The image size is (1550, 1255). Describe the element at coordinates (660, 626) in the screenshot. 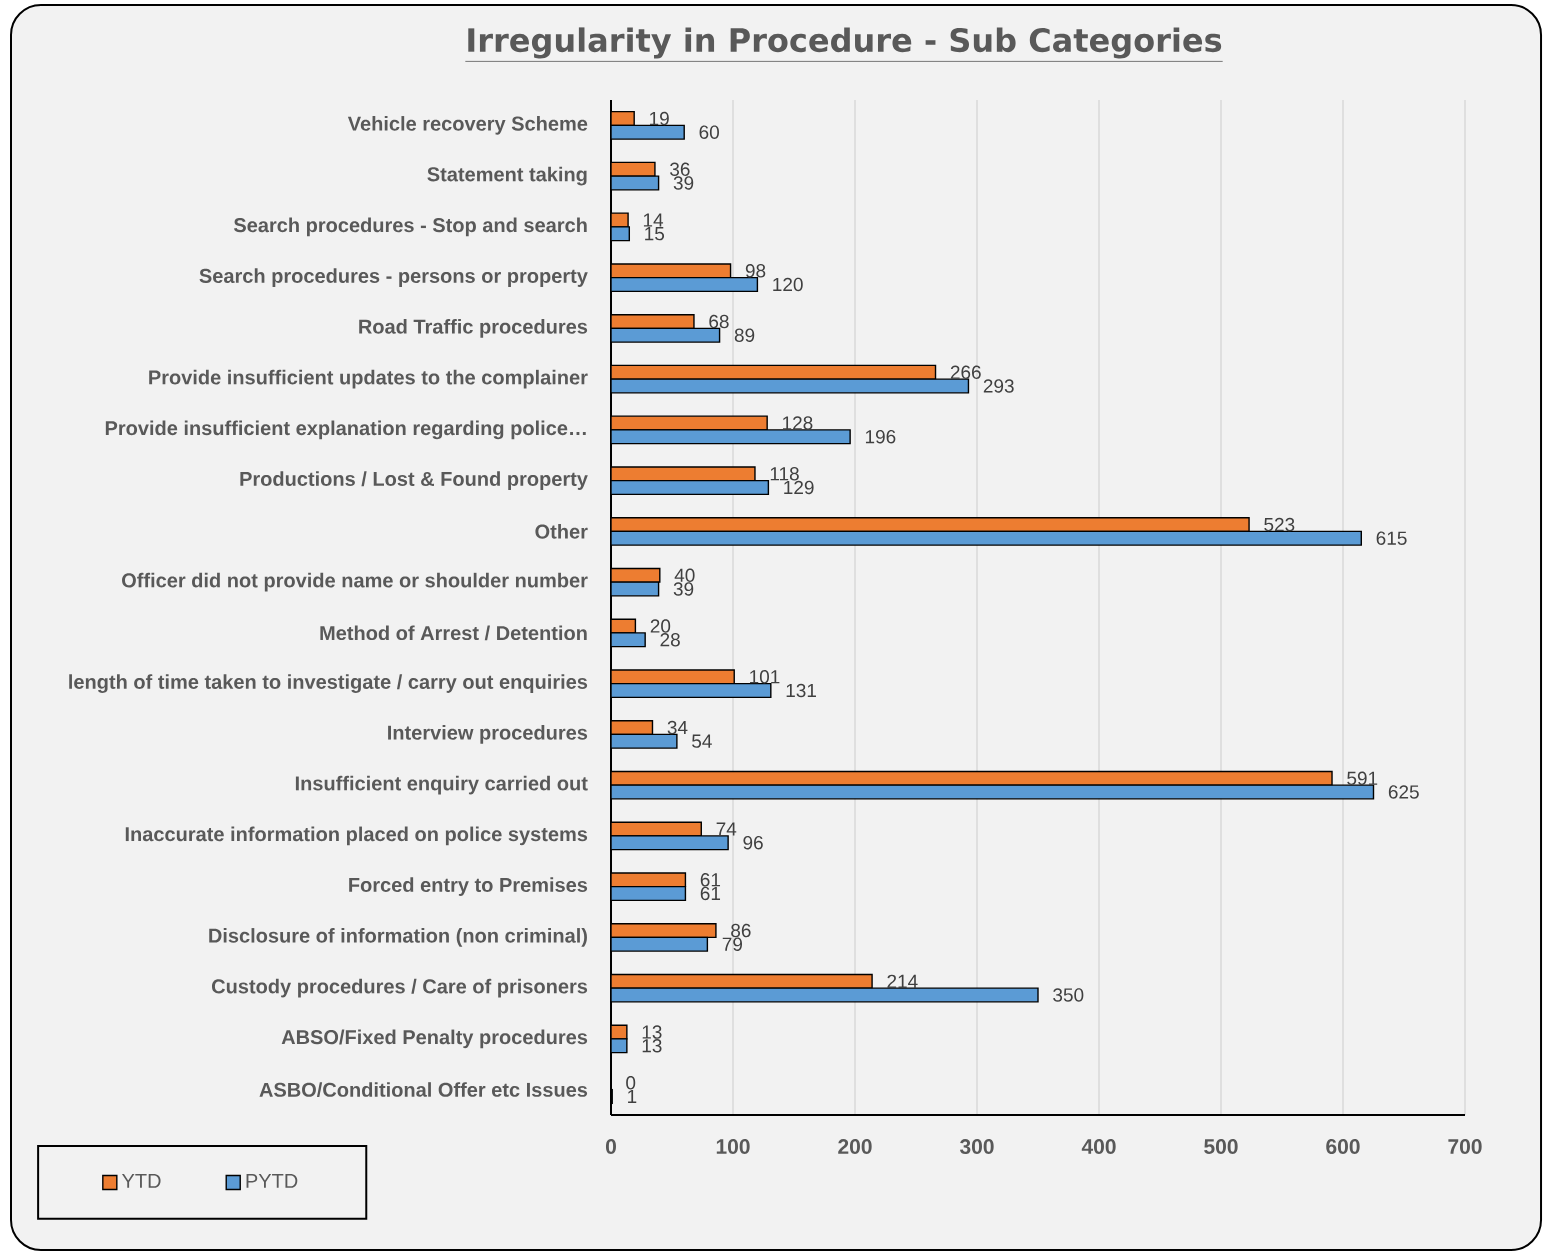

I see `data-label: 20` at that location.